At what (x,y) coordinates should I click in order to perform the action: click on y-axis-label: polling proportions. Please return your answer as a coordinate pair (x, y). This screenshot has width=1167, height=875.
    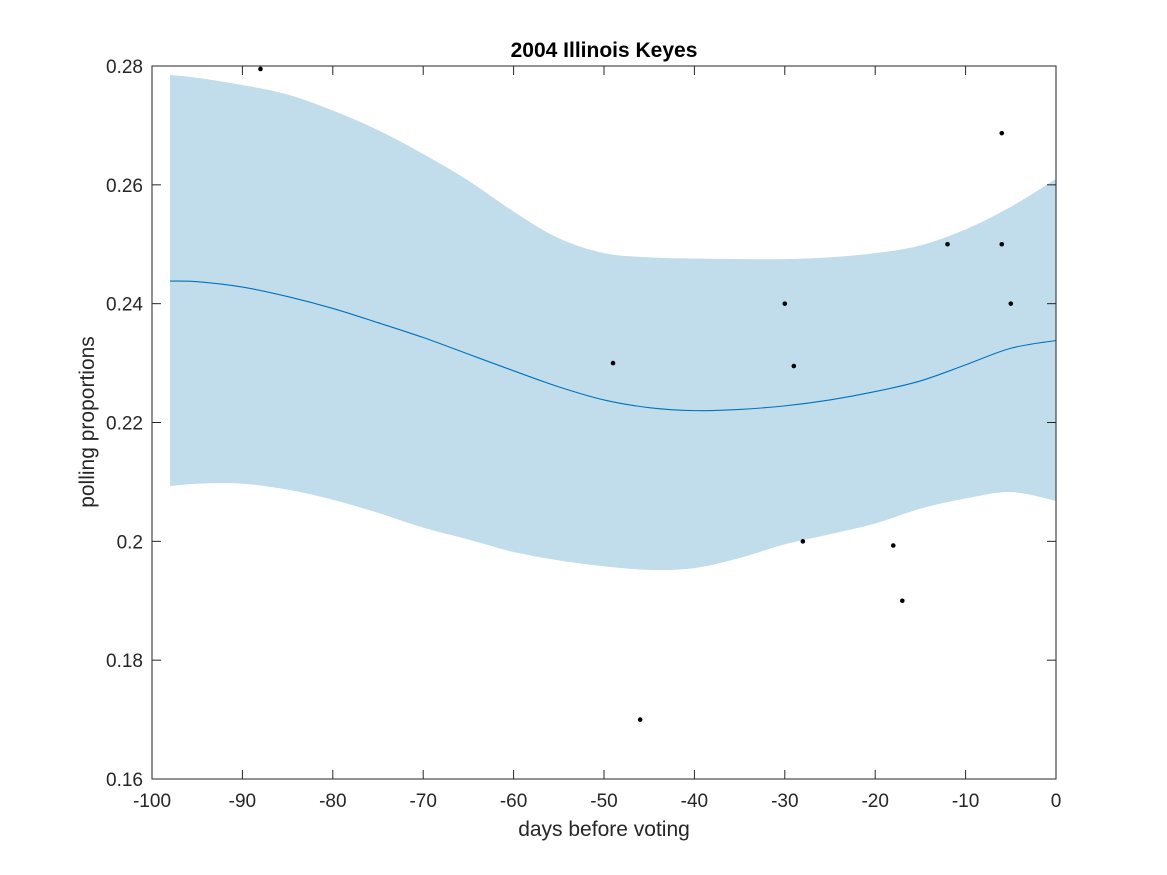
    Looking at the image, I should click on (87, 422).